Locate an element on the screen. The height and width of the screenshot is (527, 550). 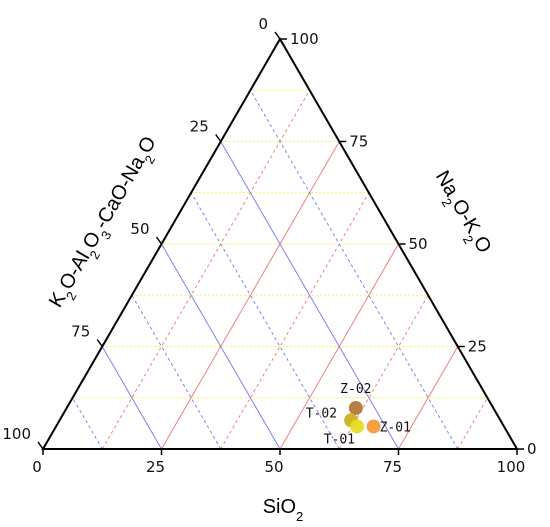
data-label-t-01: T-01 is located at coordinates (339, 439).